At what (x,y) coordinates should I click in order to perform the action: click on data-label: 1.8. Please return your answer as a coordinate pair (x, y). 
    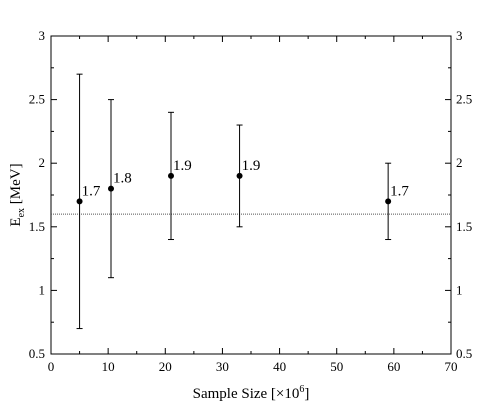
    Looking at the image, I should click on (122, 179).